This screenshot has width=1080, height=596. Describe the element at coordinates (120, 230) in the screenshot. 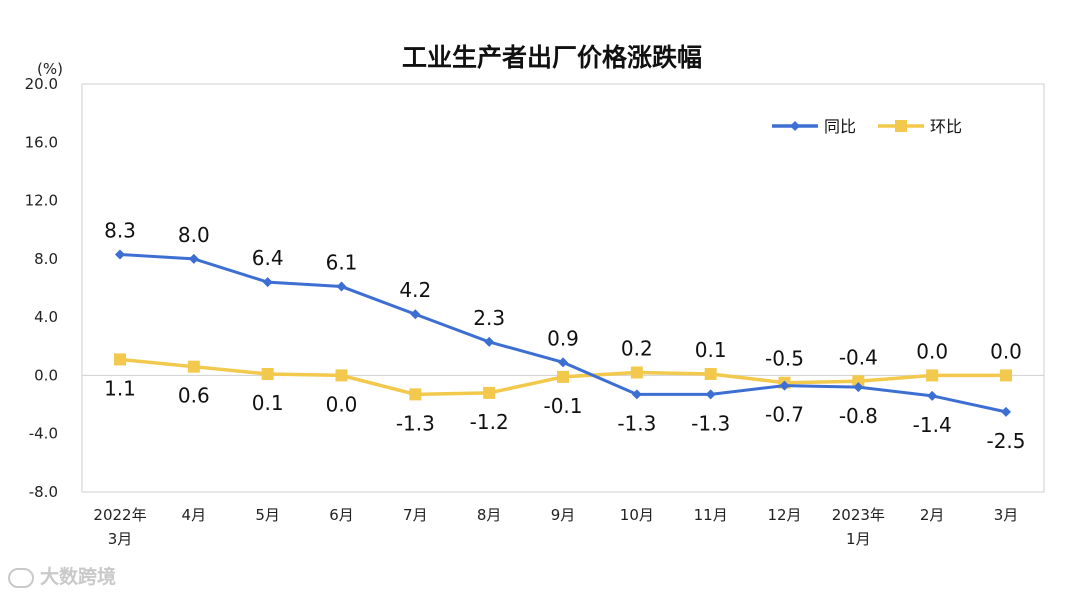

I see `data-label-yoy: 8.3` at that location.